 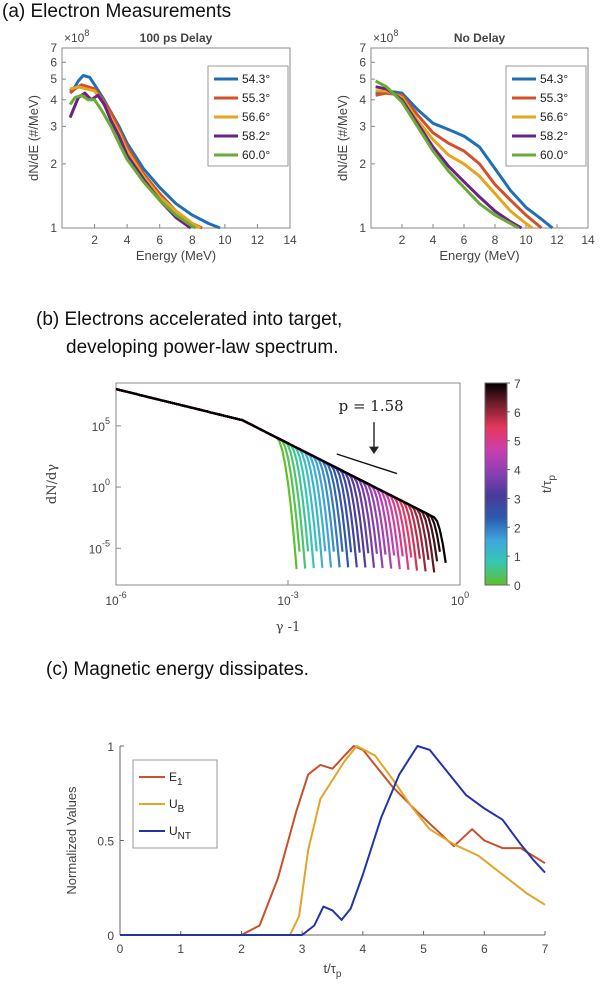 I want to click on colorbar-tick-label: 0, so click(x=517, y=586).